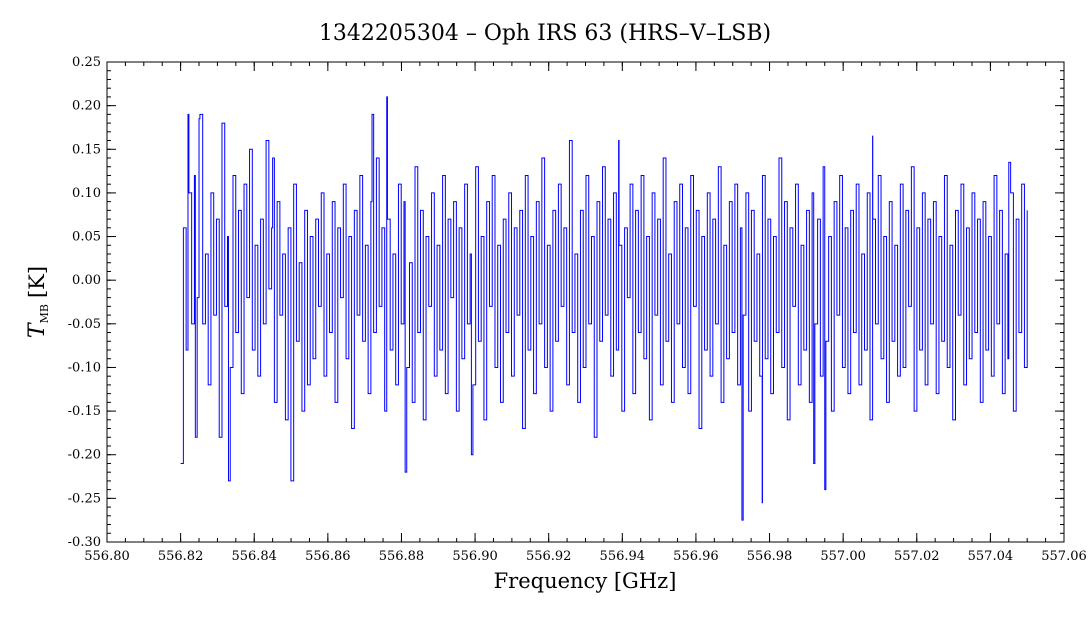 The height and width of the screenshot is (618, 1090). Describe the element at coordinates (107, 556) in the screenshot. I see `x-tick-label: 556.80` at that location.